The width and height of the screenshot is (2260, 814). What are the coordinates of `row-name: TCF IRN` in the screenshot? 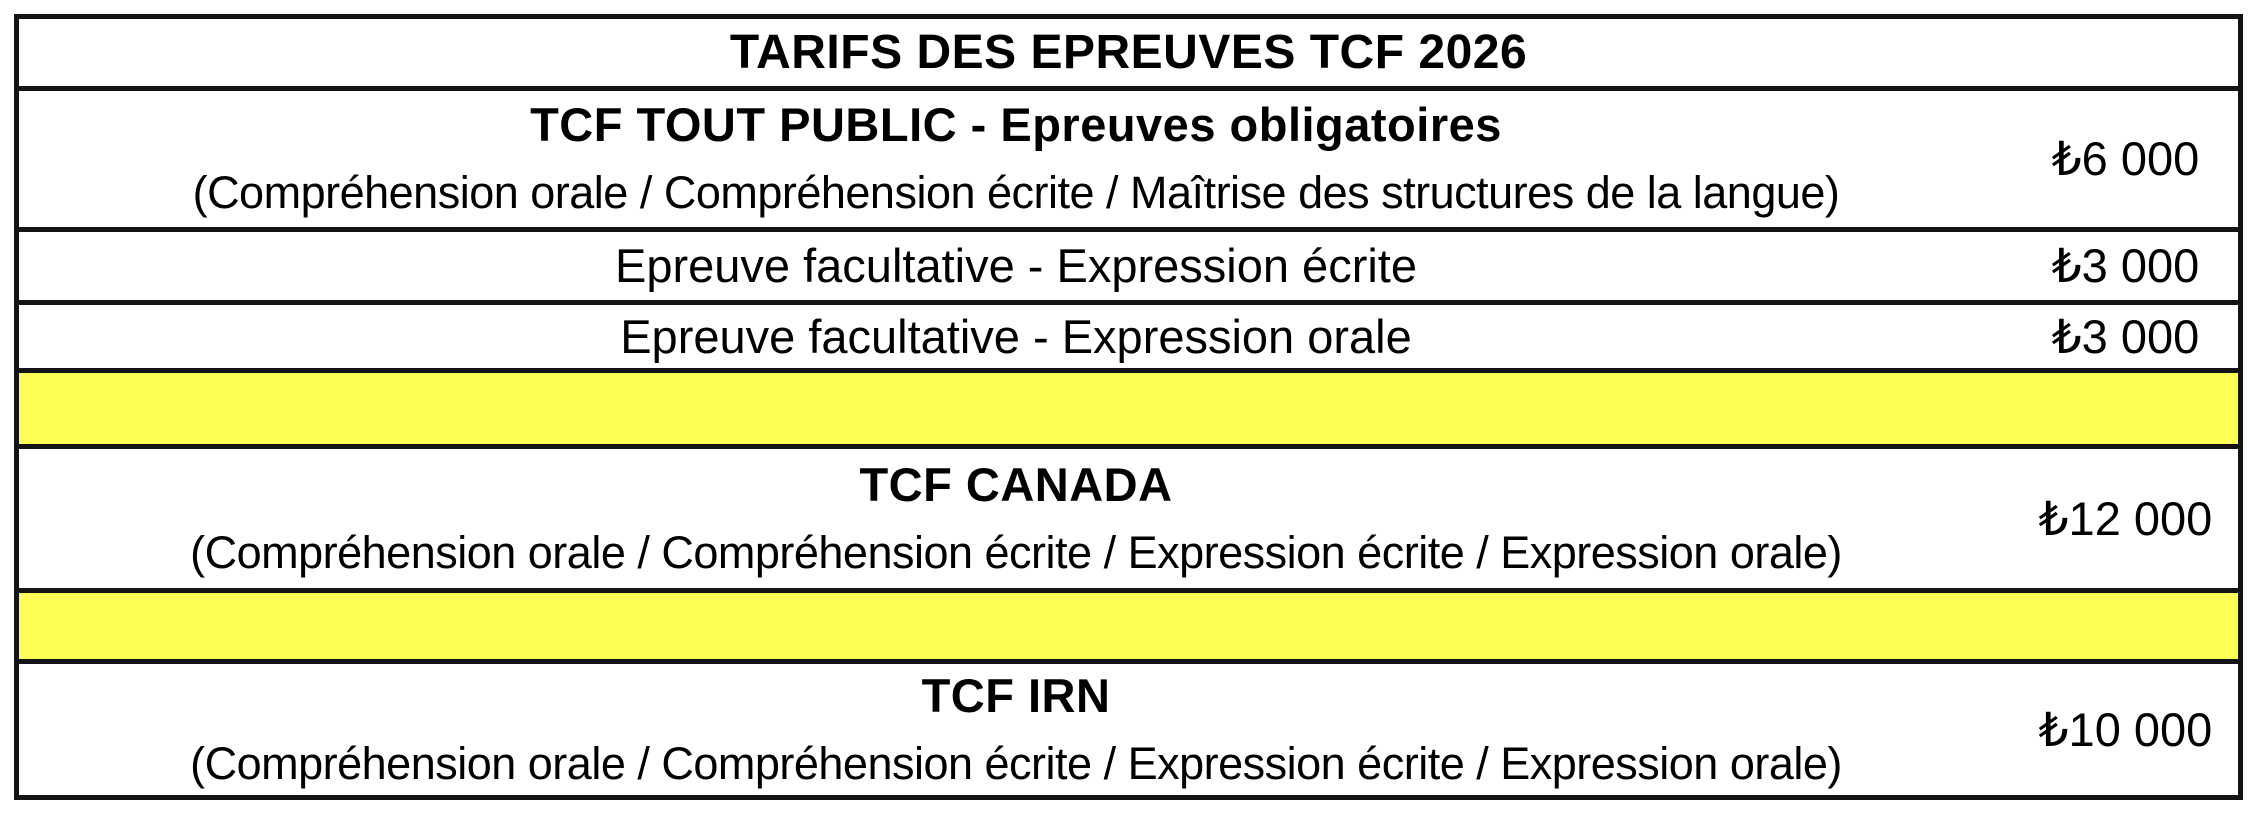 It's located at (1016, 695).